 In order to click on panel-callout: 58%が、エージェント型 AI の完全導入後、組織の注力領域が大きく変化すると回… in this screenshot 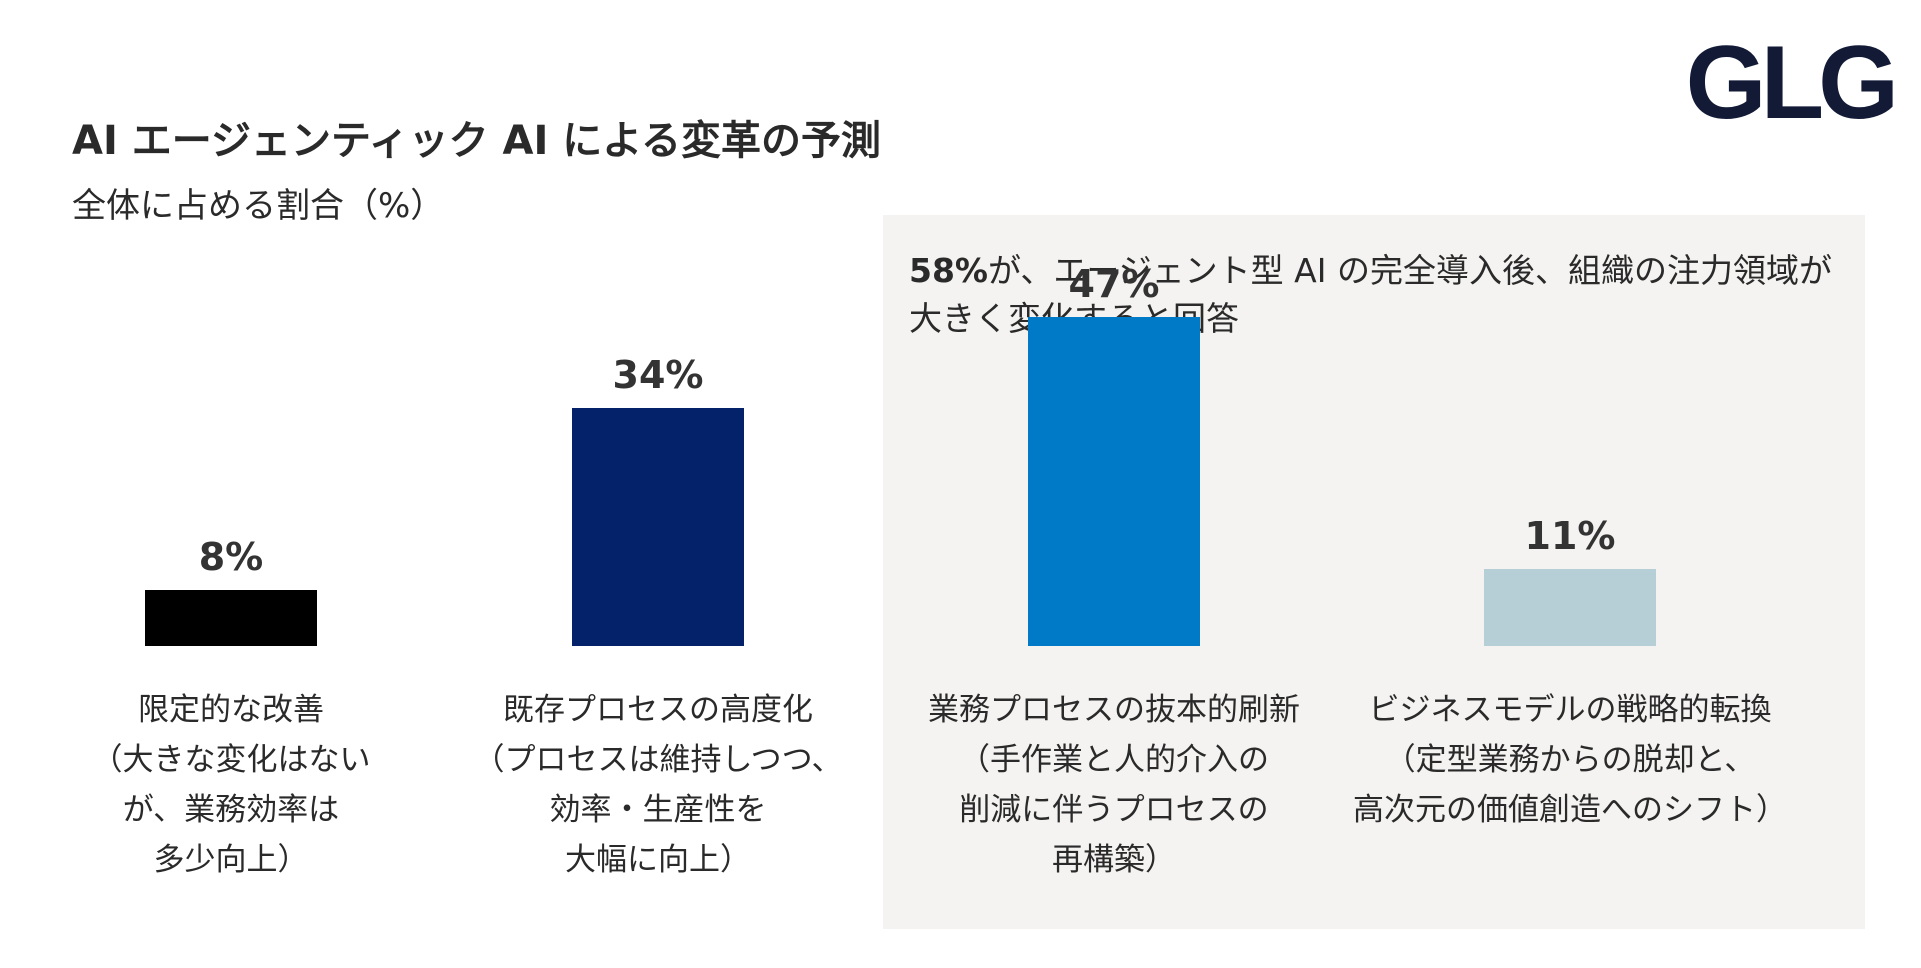, I will do `click(1384, 295)`.